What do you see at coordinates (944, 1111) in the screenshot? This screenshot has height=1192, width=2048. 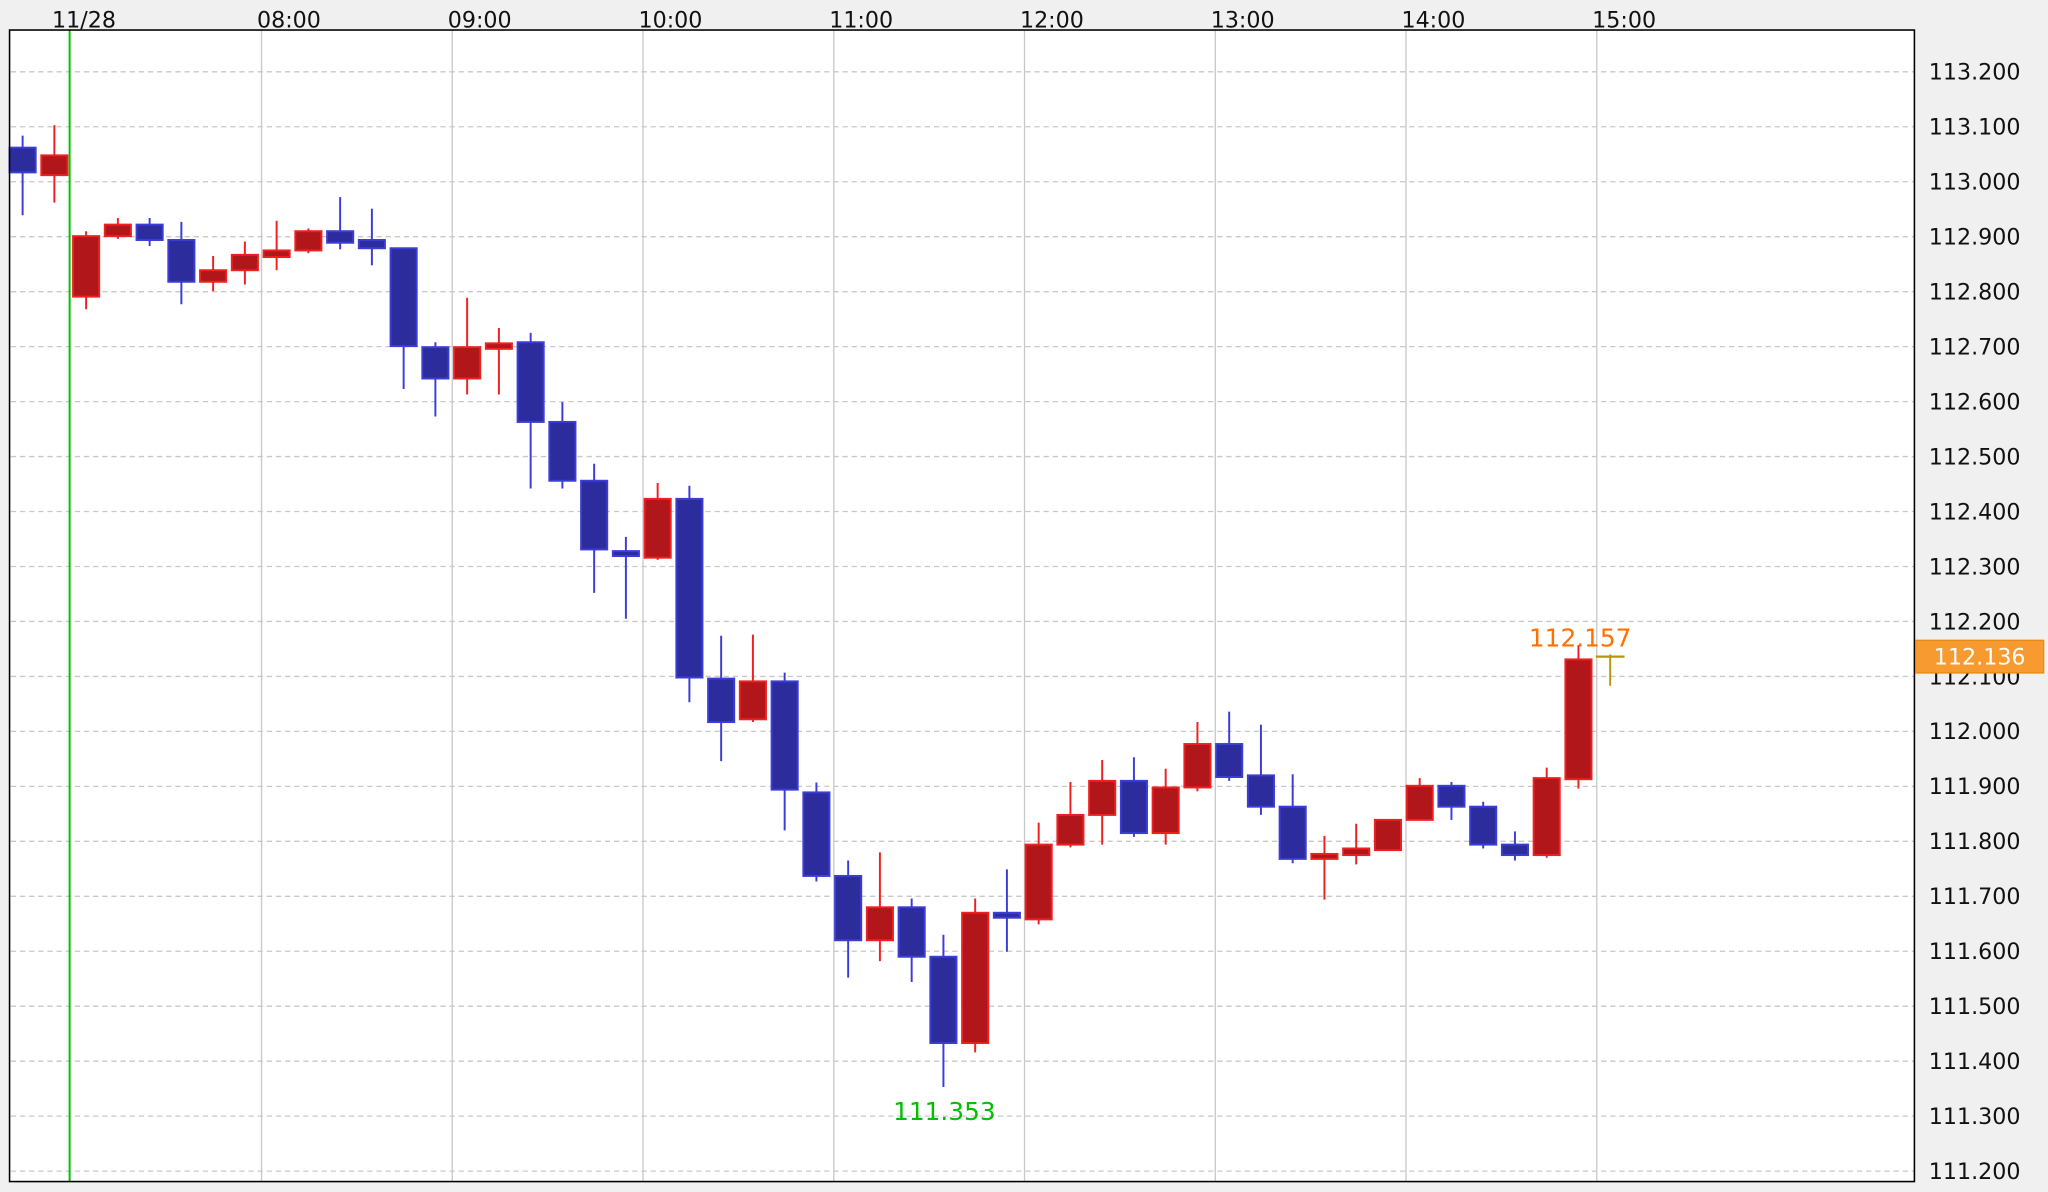 I see `low-price-label: 111.353` at bounding box center [944, 1111].